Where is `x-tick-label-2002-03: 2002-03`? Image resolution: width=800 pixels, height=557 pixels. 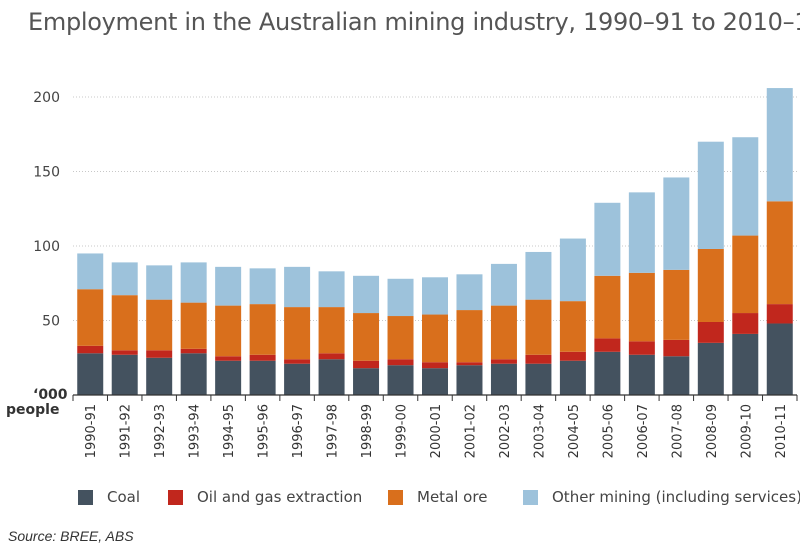
x-tick-label-2002-03: 2002-03 is located at coordinates (505, 431).